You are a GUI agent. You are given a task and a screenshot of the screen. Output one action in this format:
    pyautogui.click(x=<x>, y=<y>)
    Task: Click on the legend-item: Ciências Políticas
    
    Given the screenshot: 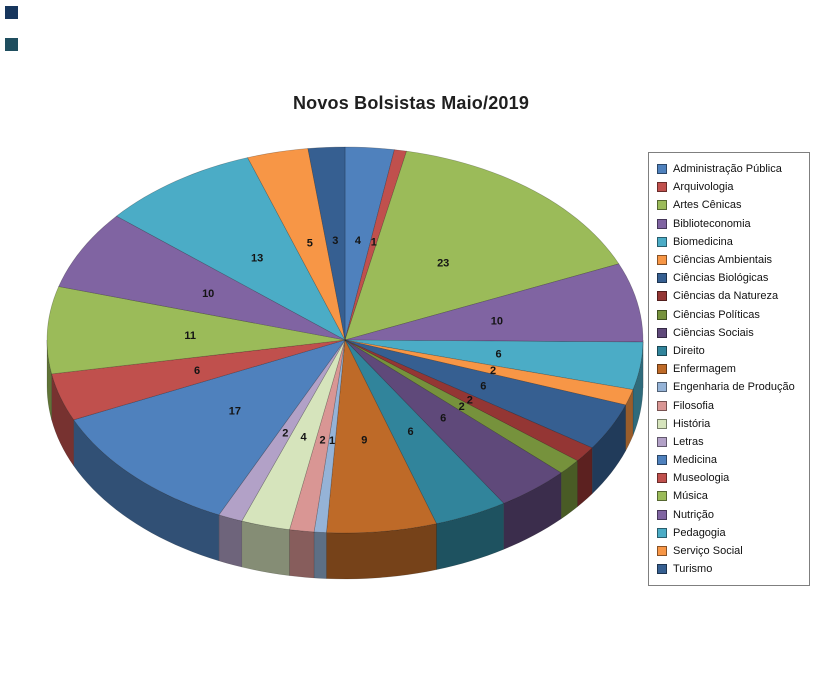 What is the action you would take?
    pyautogui.click(x=729, y=315)
    